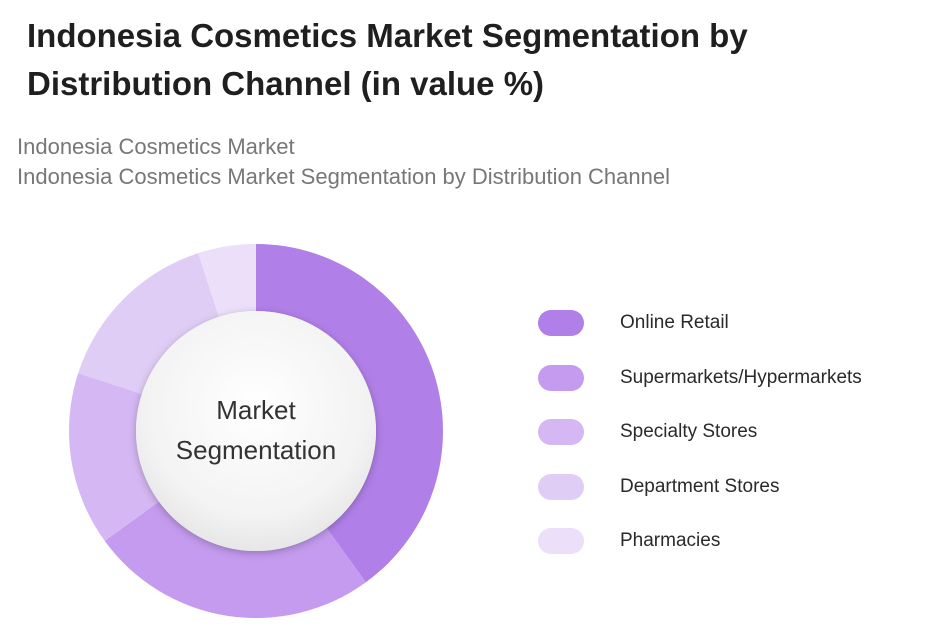 The image size is (951, 640). I want to click on legend-label: Specialty Stores, so click(689, 432).